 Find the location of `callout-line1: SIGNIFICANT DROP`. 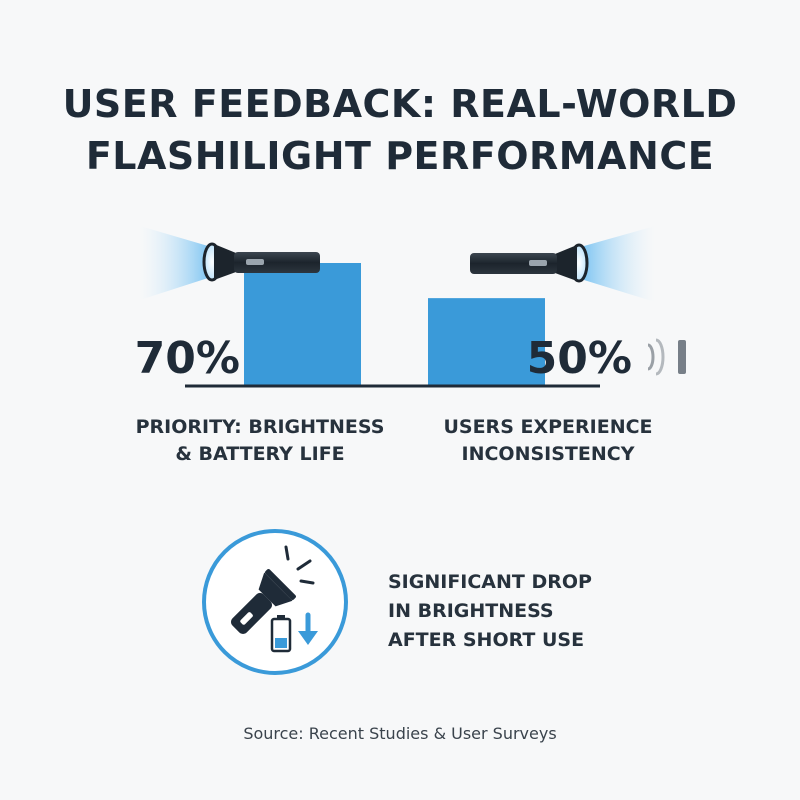

callout-line1: SIGNIFICANT DROP is located at coordinates (490, 582).